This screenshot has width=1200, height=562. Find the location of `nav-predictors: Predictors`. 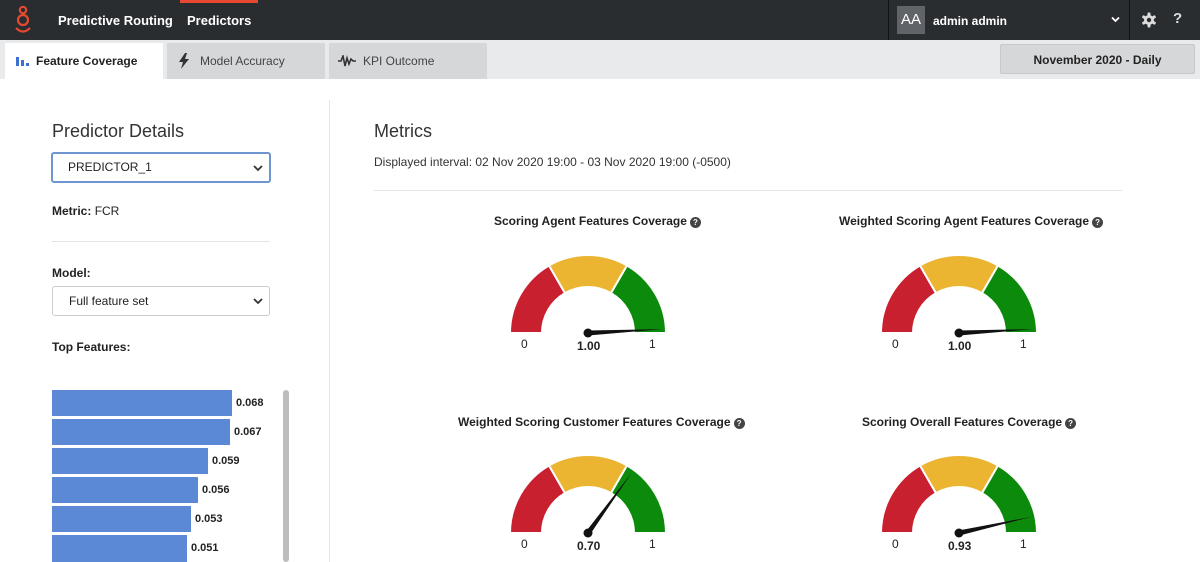

nav-predictors: Predictors is located at coordinates (219, 20).